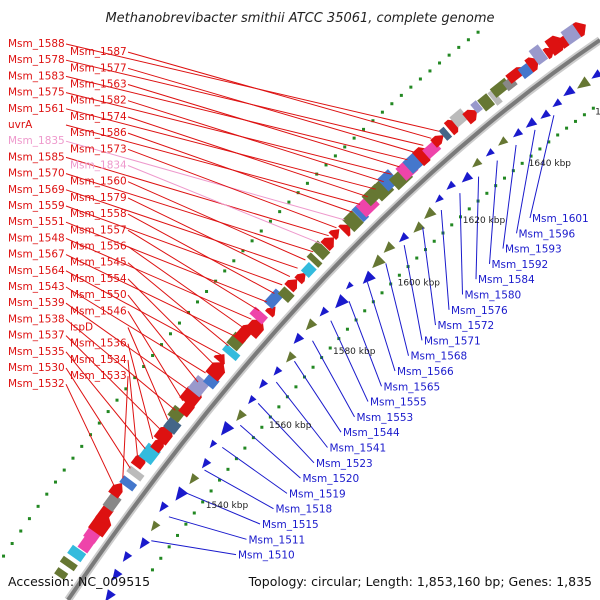 Image resolution: width=600 pixels, height=600 pixels. What do you see at coordinates (290, 525) in the screenshot?
I see `reverse-gene-label: Msm_1515` at bounding box center [290, 525].